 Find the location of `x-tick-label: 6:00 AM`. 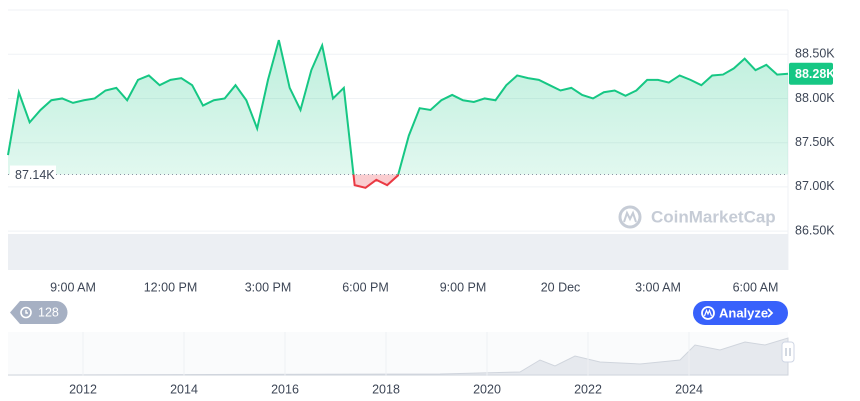

x-tick-label: 6:00 AM is located at coordinates (756, 287).